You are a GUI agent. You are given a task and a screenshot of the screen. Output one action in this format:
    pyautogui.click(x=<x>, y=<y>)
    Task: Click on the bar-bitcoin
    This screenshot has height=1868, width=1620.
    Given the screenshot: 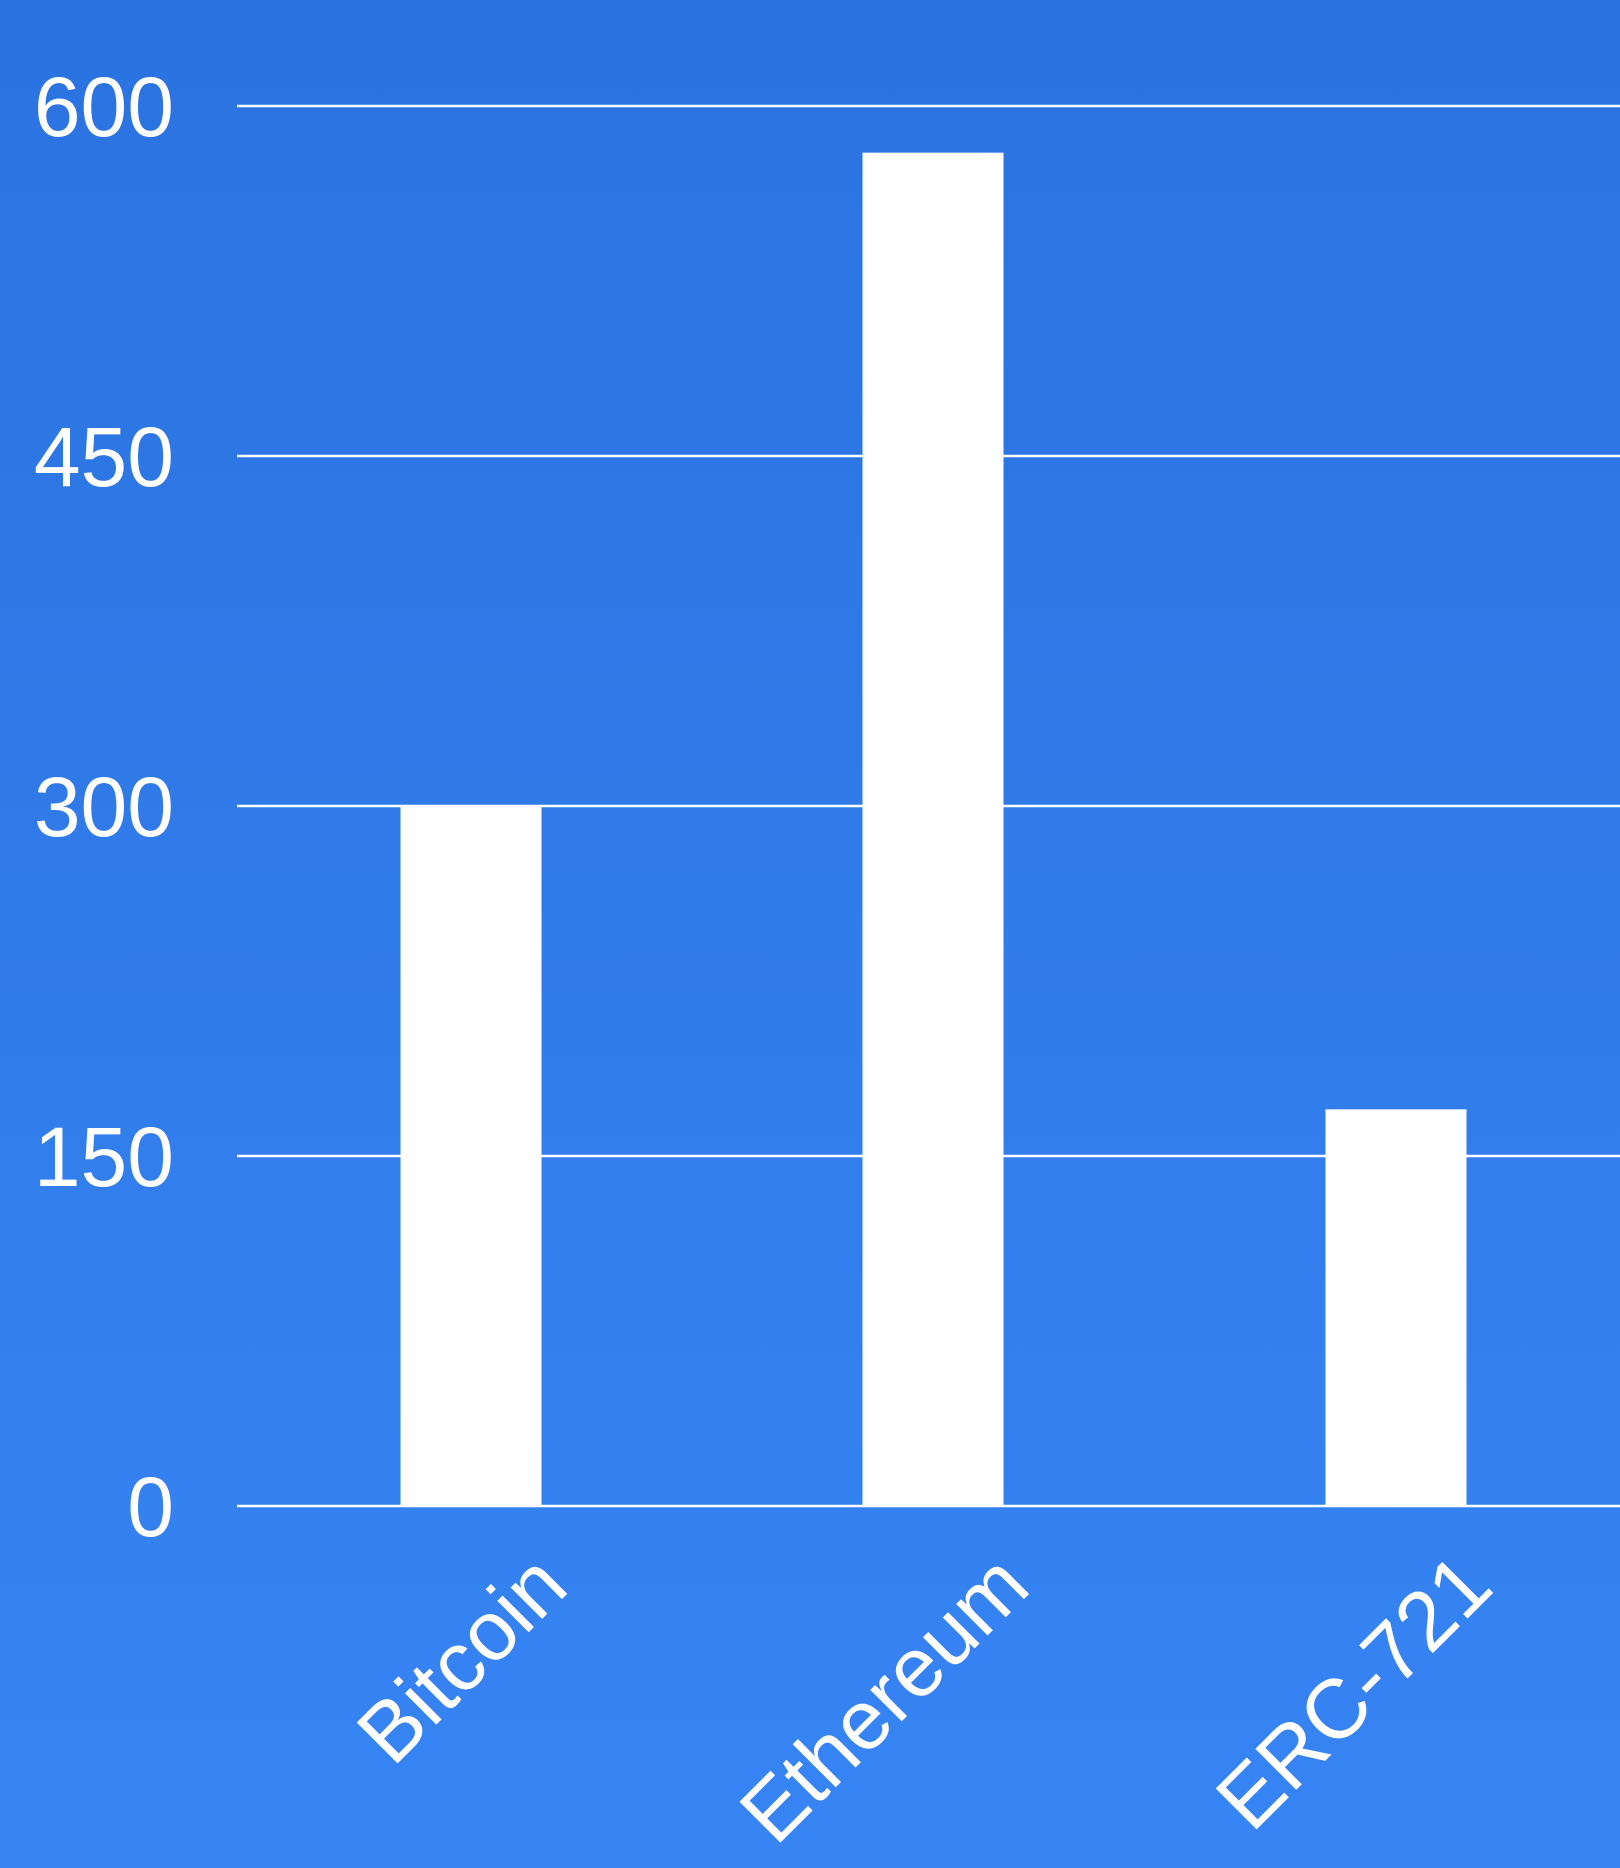 What is the action you would take?
    pyautogui.click(x=471, y=1156)
    